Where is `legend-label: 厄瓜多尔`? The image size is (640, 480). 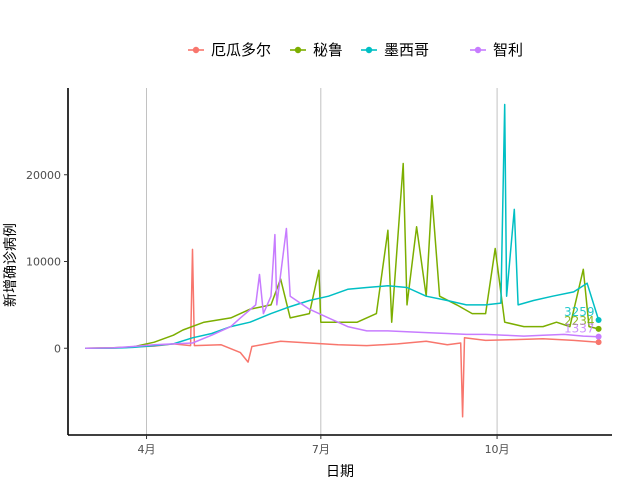
legend-label: 厄瓜多尔 is located at coordinates (241, 50).